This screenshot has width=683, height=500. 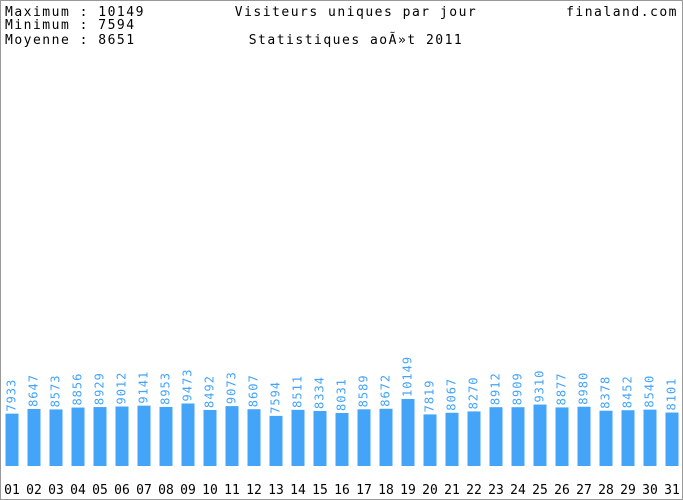 I want to click on stat-max: Maximum : 10149, so click(x=75, y=12).